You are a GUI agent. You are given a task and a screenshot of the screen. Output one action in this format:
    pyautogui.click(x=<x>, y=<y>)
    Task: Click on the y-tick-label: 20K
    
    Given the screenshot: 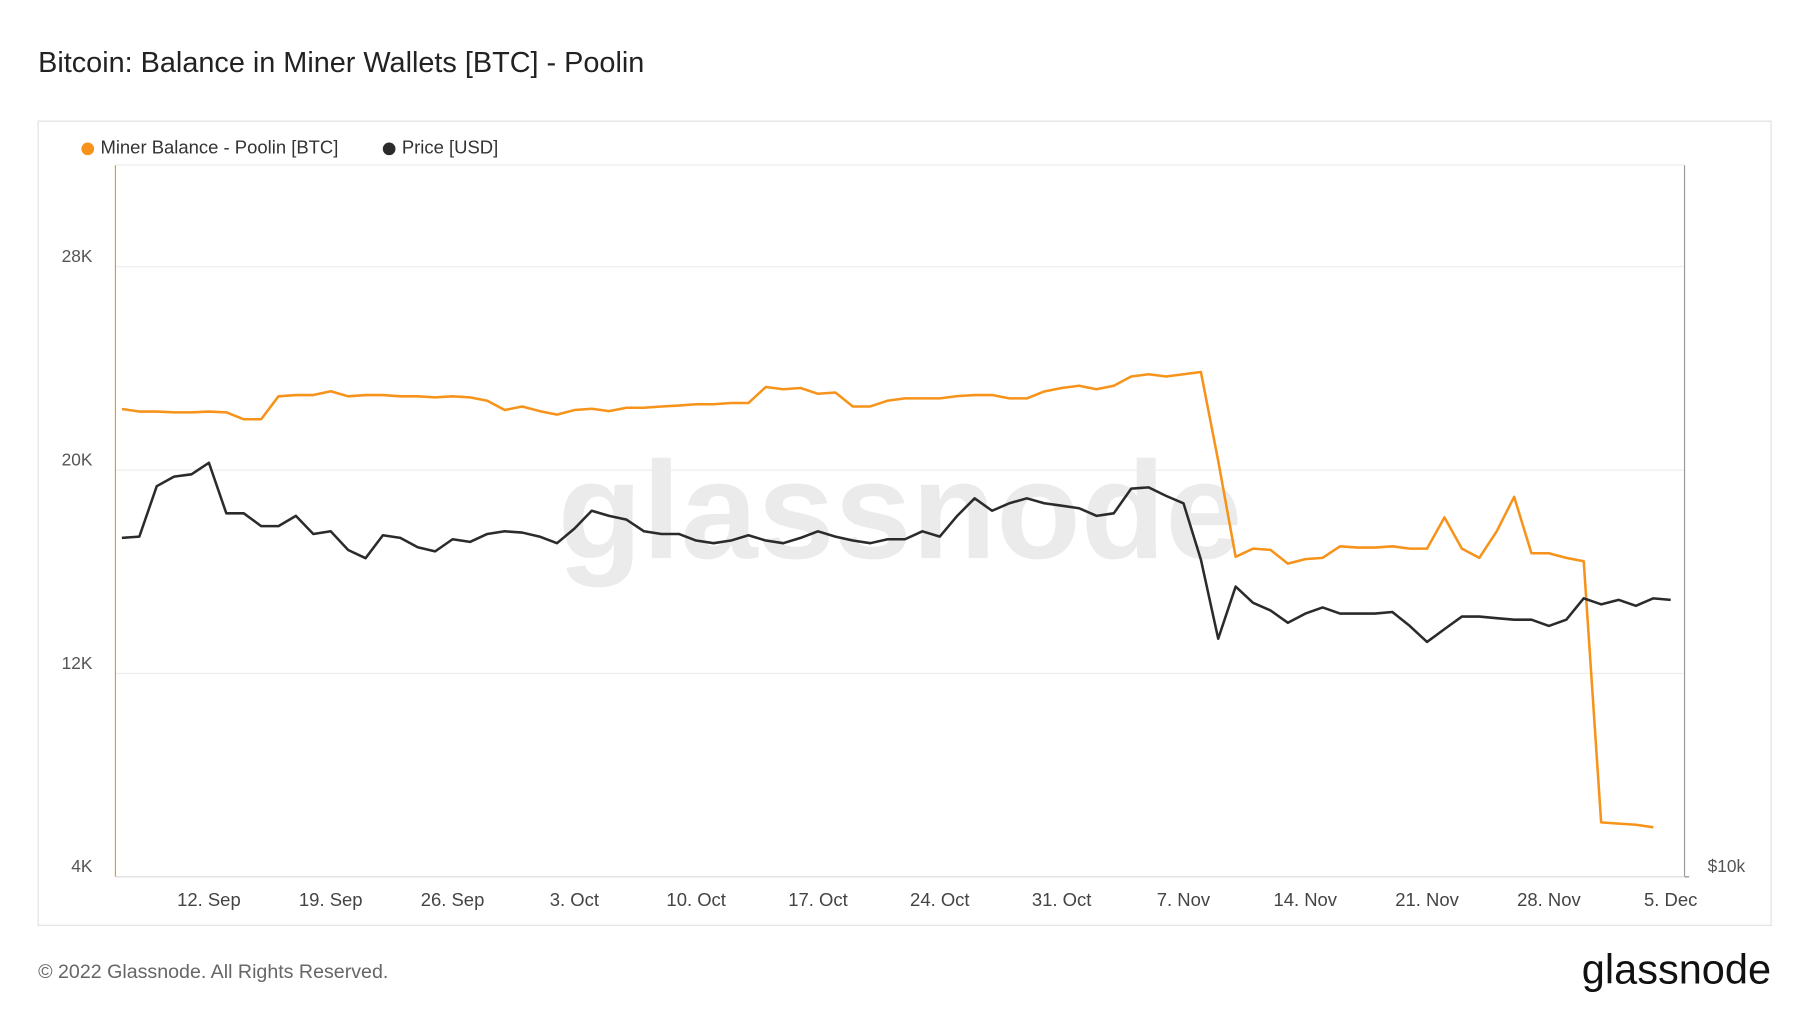 What is the action you would take?
    pyautogui.click(x=77, y=459)
    